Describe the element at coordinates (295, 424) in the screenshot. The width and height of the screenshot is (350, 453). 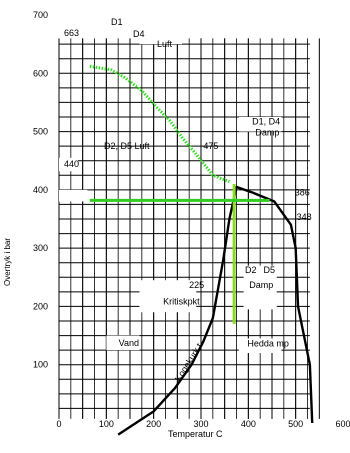
I see `x-tick-label: 500` at that location.